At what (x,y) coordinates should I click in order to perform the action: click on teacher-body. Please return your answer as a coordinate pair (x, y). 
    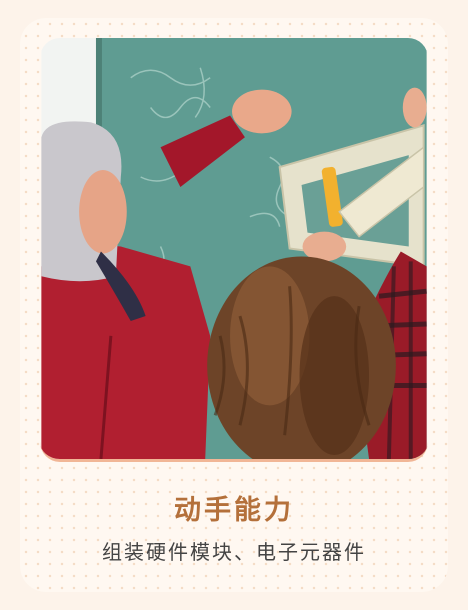
    Looking at the image, I should click on (126, 352).